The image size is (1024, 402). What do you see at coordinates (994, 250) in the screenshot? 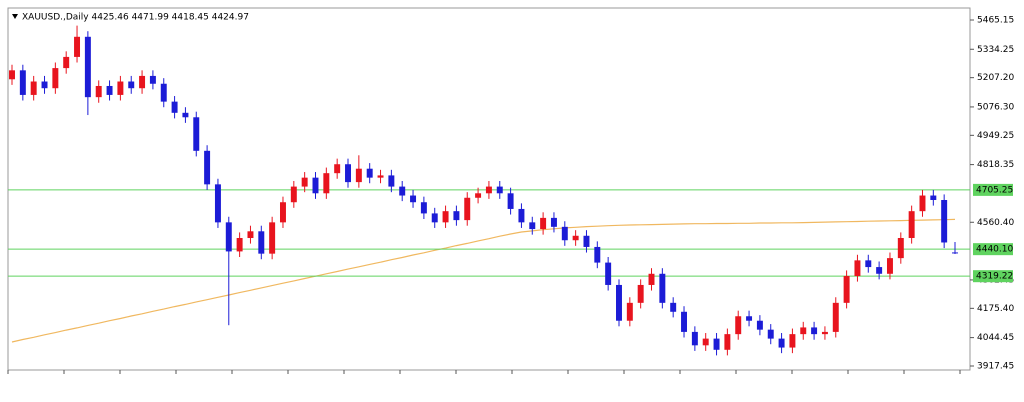
I see `level-label: 4440.10` at bounding box center [994, 250].